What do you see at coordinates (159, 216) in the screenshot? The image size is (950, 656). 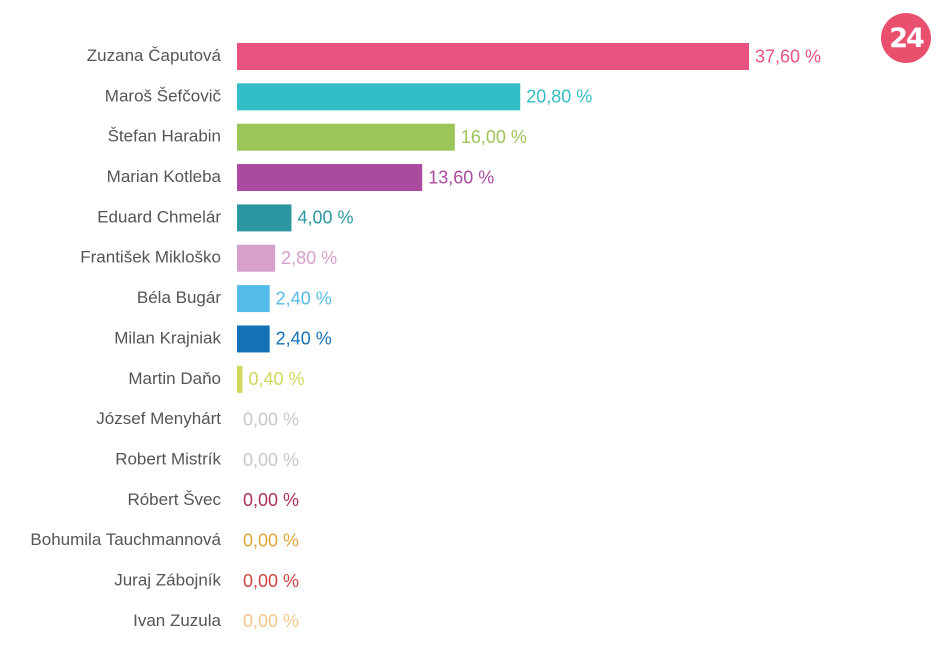 I see `category-label: Eduard Chmelár` at bounding box center [159, 216].